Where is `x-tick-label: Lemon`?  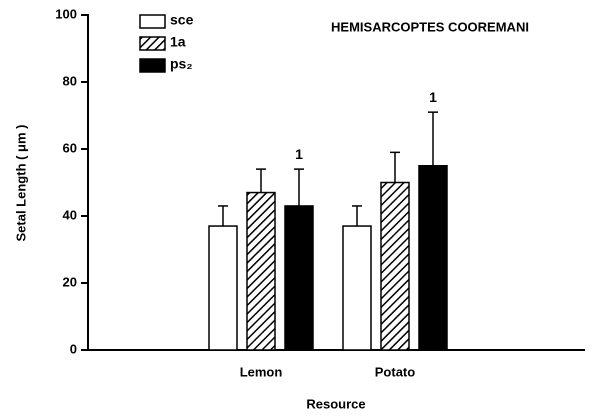 x-tick-label: Lemon is located at coordinates (261, 371).